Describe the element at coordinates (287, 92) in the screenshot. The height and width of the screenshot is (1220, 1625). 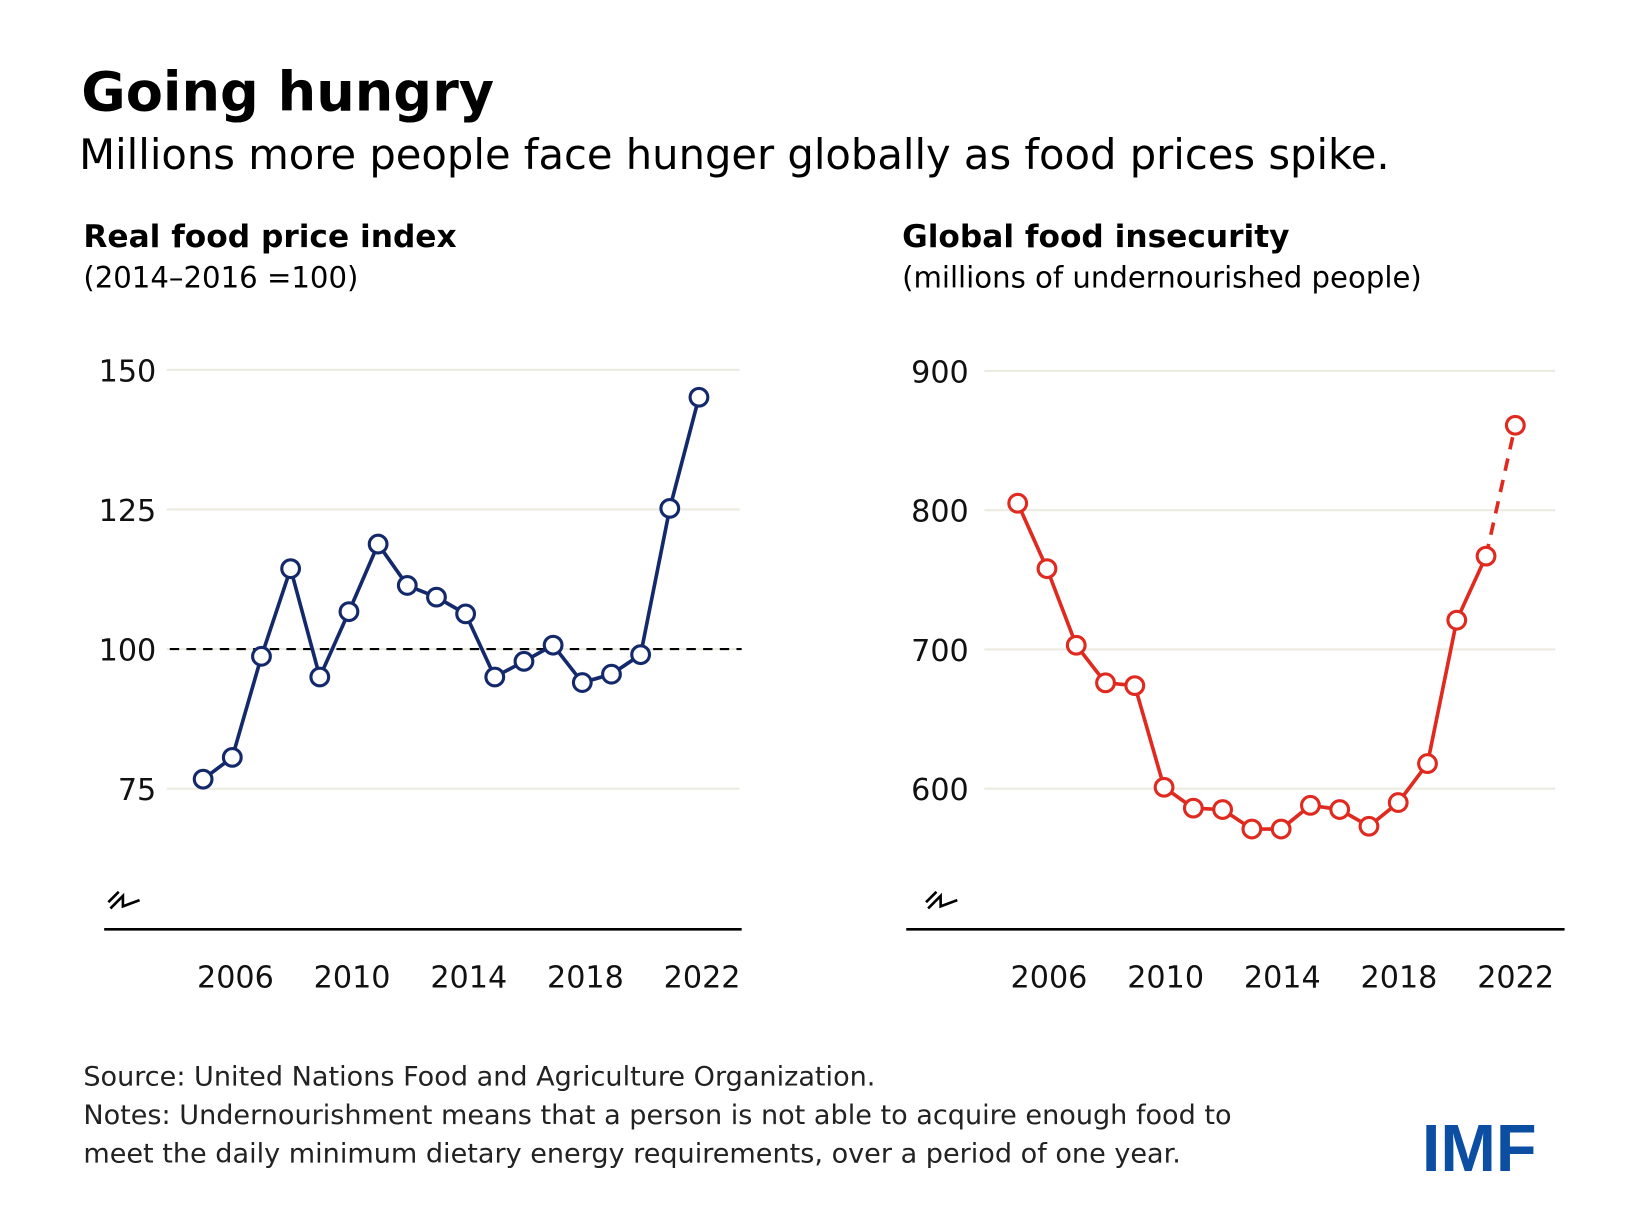
I see `figure-title: Going hungry` at that location.